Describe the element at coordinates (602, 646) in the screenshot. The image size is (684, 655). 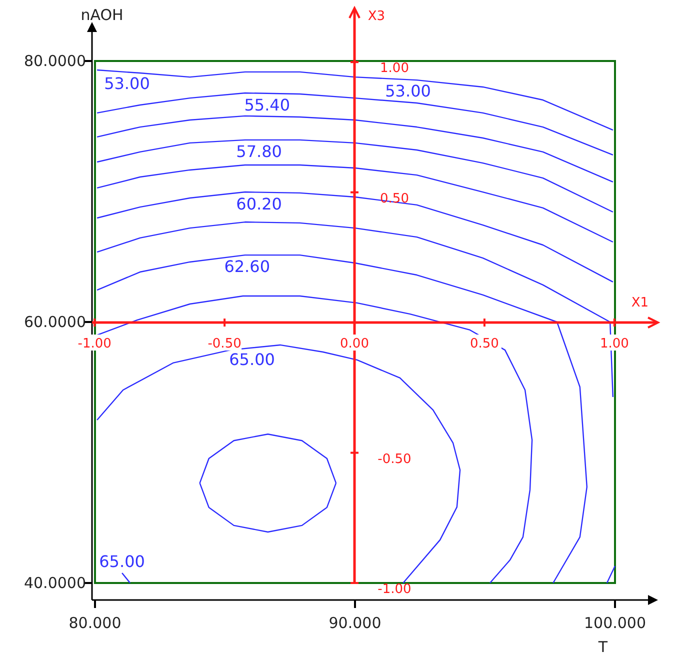
I see `x-axis-title: T` at that location.